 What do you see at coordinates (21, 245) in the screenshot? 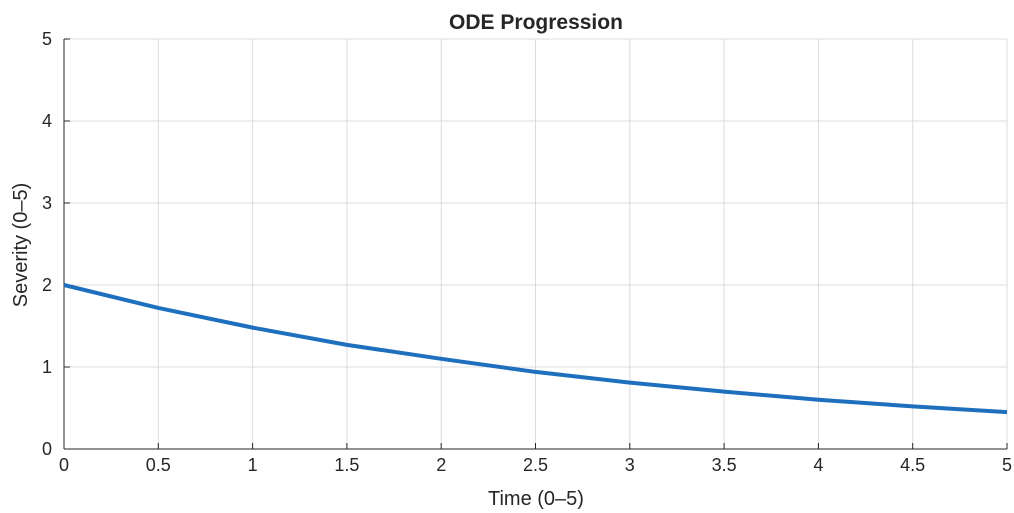
I see `y-axis-label: Severity (0–5)` at bounding box center [21, 245].